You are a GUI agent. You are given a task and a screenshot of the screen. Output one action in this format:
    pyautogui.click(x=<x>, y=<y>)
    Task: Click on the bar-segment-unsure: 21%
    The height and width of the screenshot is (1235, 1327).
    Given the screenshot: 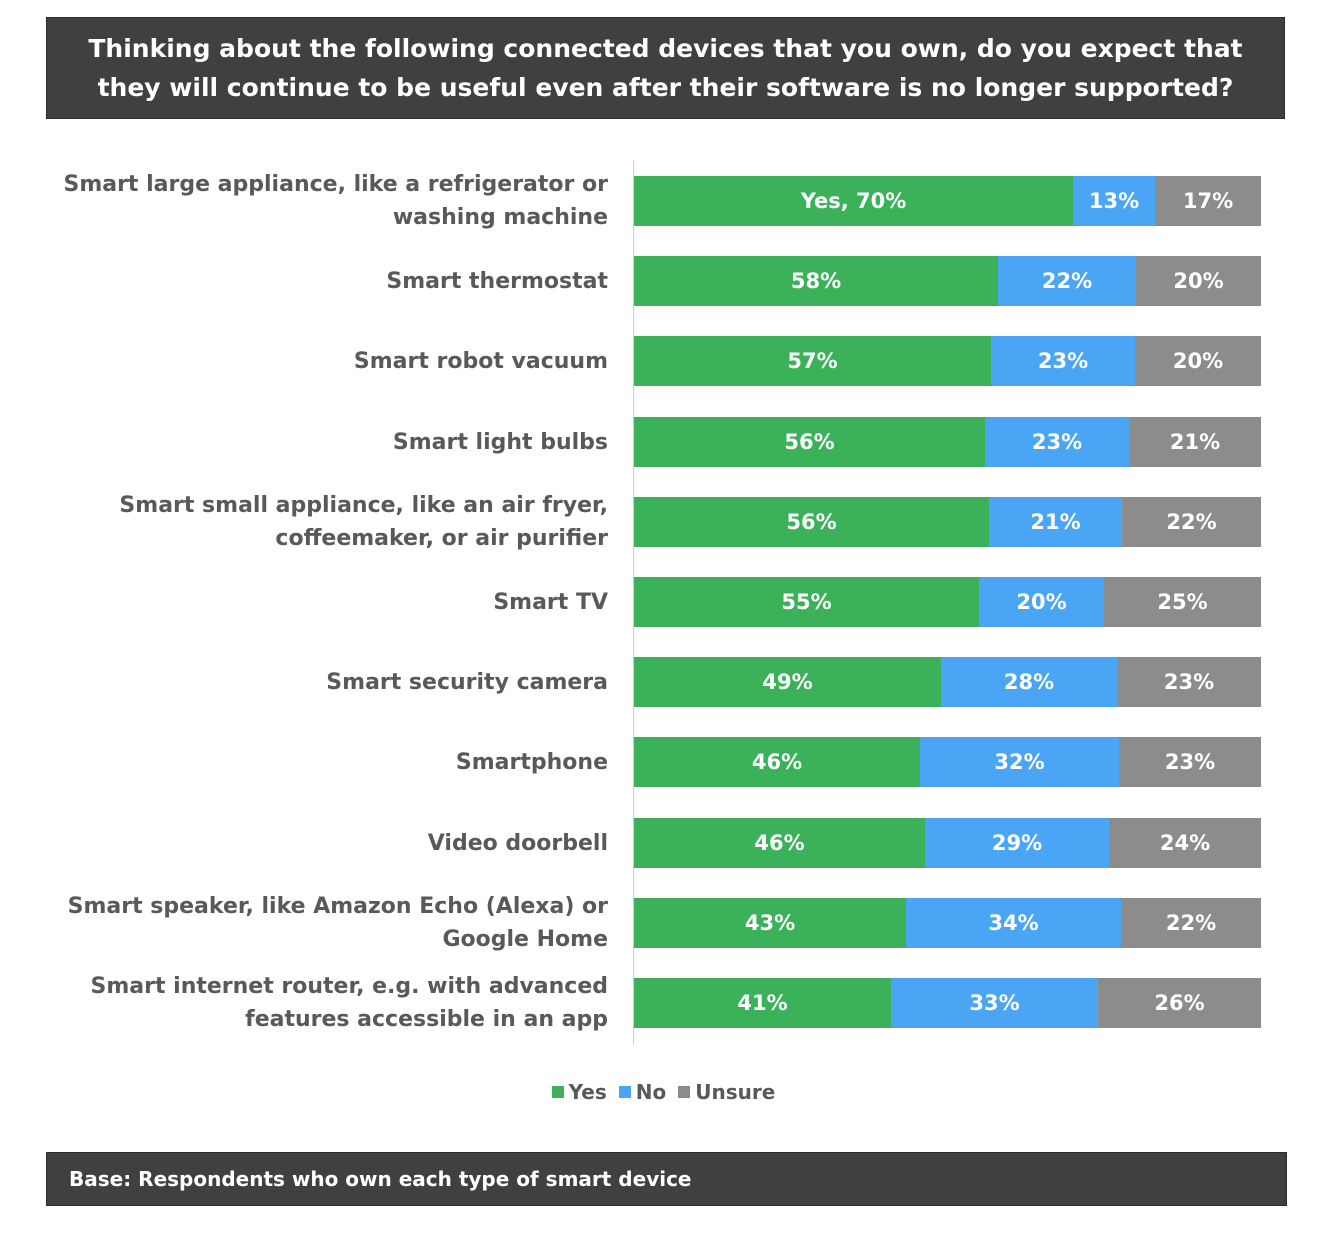 What is the action you would take?
    pyautogui.click(x=1195, y=442)
    